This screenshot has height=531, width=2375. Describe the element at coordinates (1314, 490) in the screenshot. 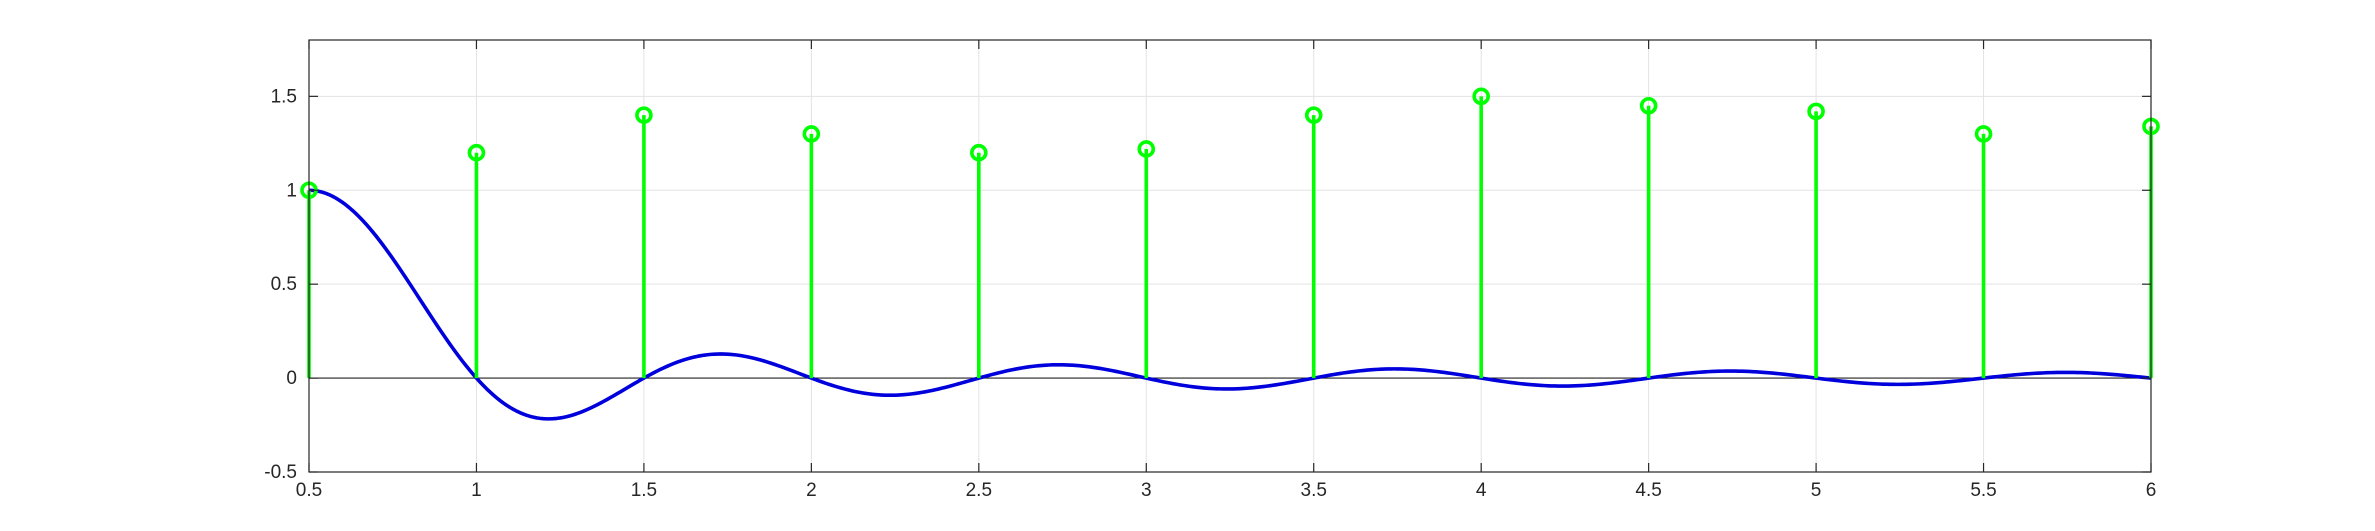

I see `x-tick-label: 3.5` at that location.